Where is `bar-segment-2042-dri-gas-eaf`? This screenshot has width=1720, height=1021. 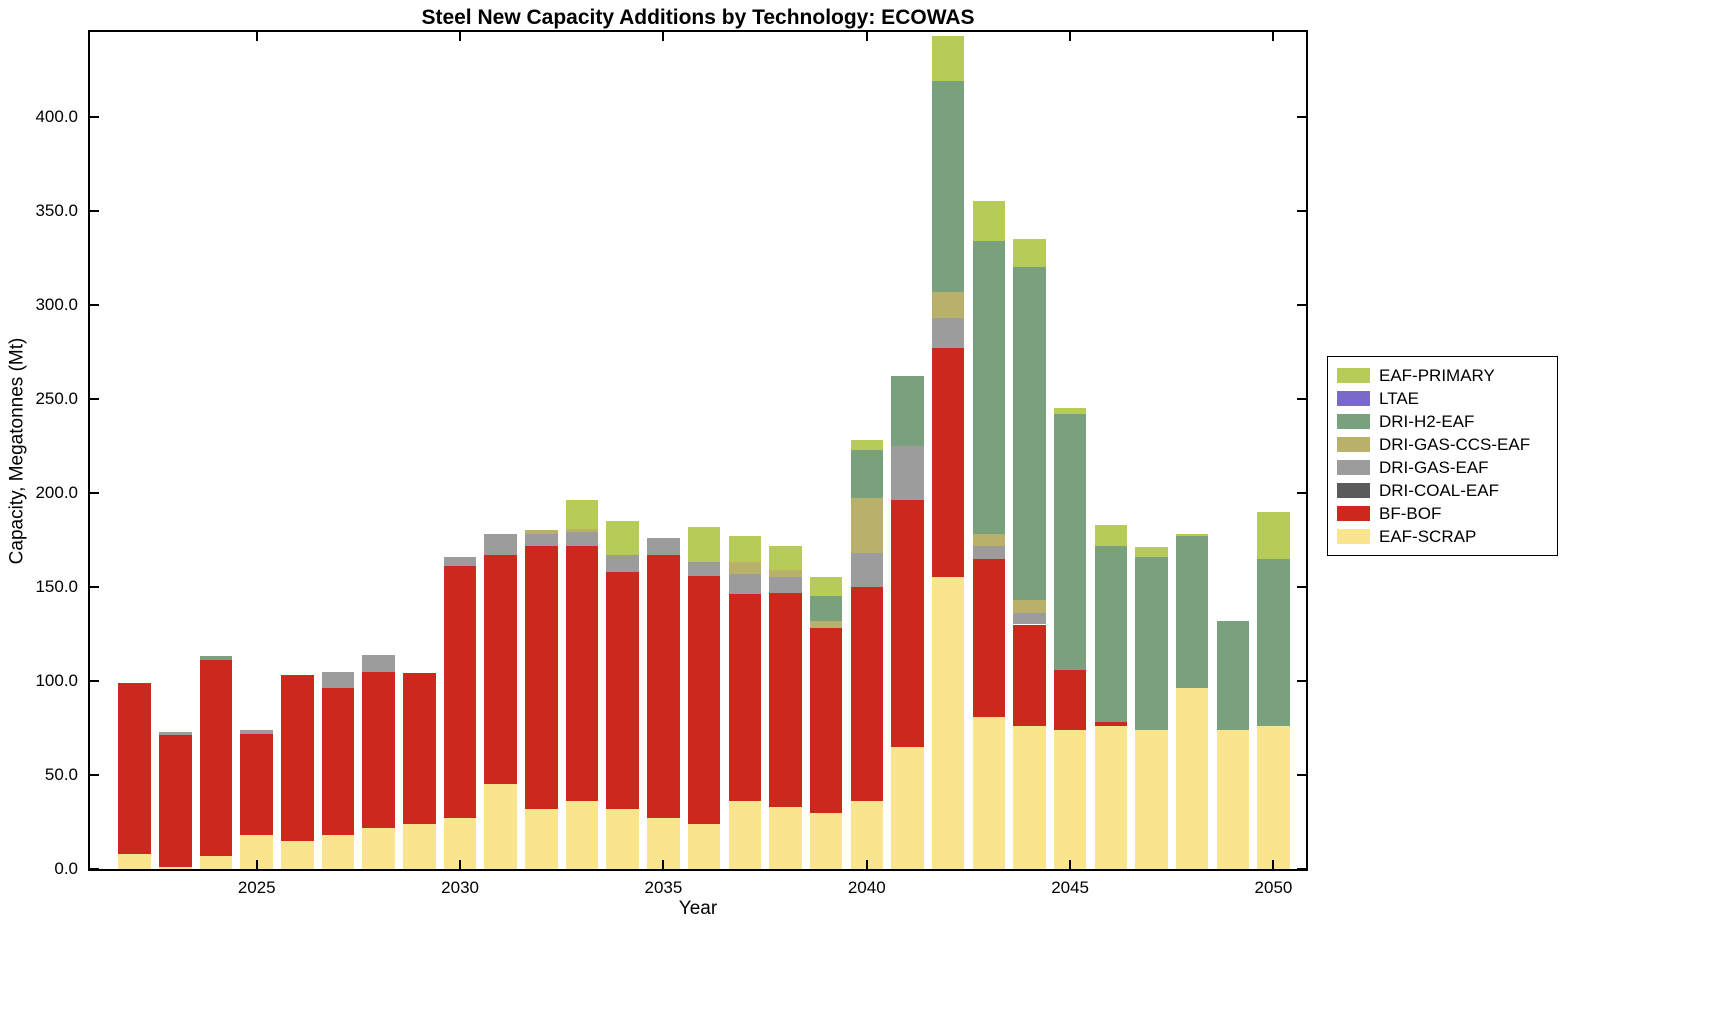 bar-segment-2042-dri-gas-eaf is located at coordinates (948, 332).